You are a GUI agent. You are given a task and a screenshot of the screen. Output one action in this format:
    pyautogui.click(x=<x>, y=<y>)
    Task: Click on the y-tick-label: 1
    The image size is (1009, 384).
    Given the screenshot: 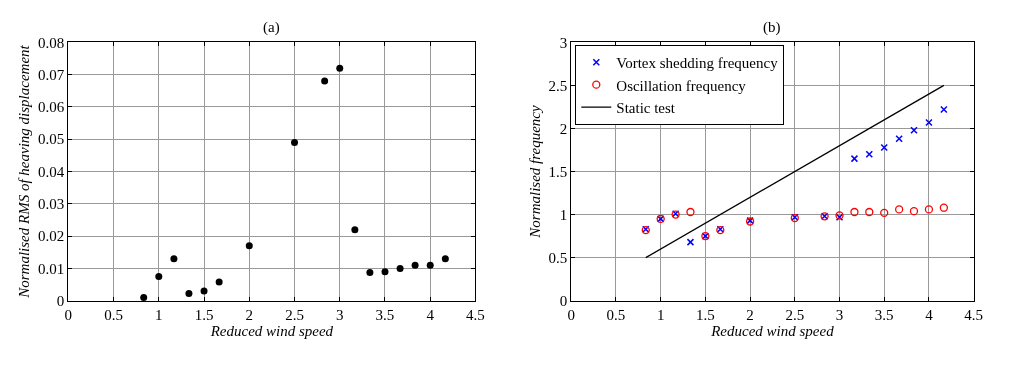 What is the action you would take?
    pyautogui.click(x=563, y=214)
    